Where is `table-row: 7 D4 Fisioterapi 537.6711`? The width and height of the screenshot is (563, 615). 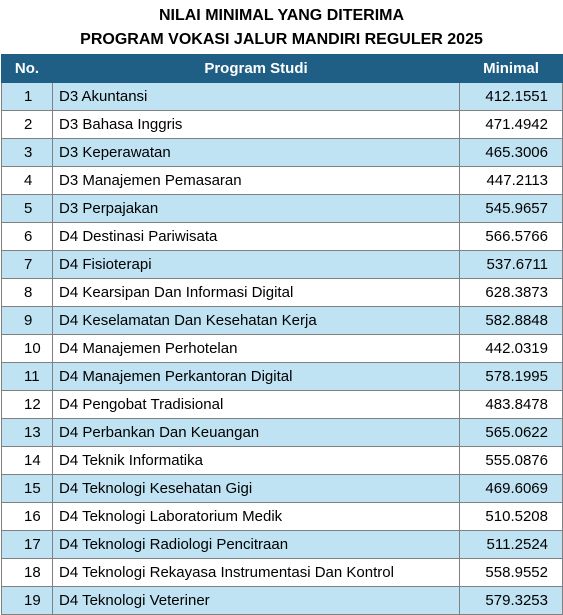
table-row: 7 D4 Fisioterapi 537.6711 is located at coordinates (282, 264).